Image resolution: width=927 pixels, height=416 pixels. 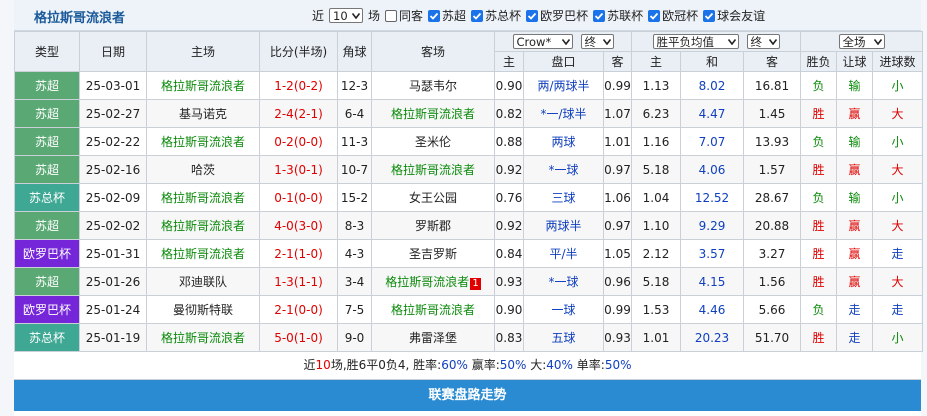 What do you see at coordinates (656, 169) in the screenshot?
I see `euro-odds: 5.18` at bounding box center [656, 169].